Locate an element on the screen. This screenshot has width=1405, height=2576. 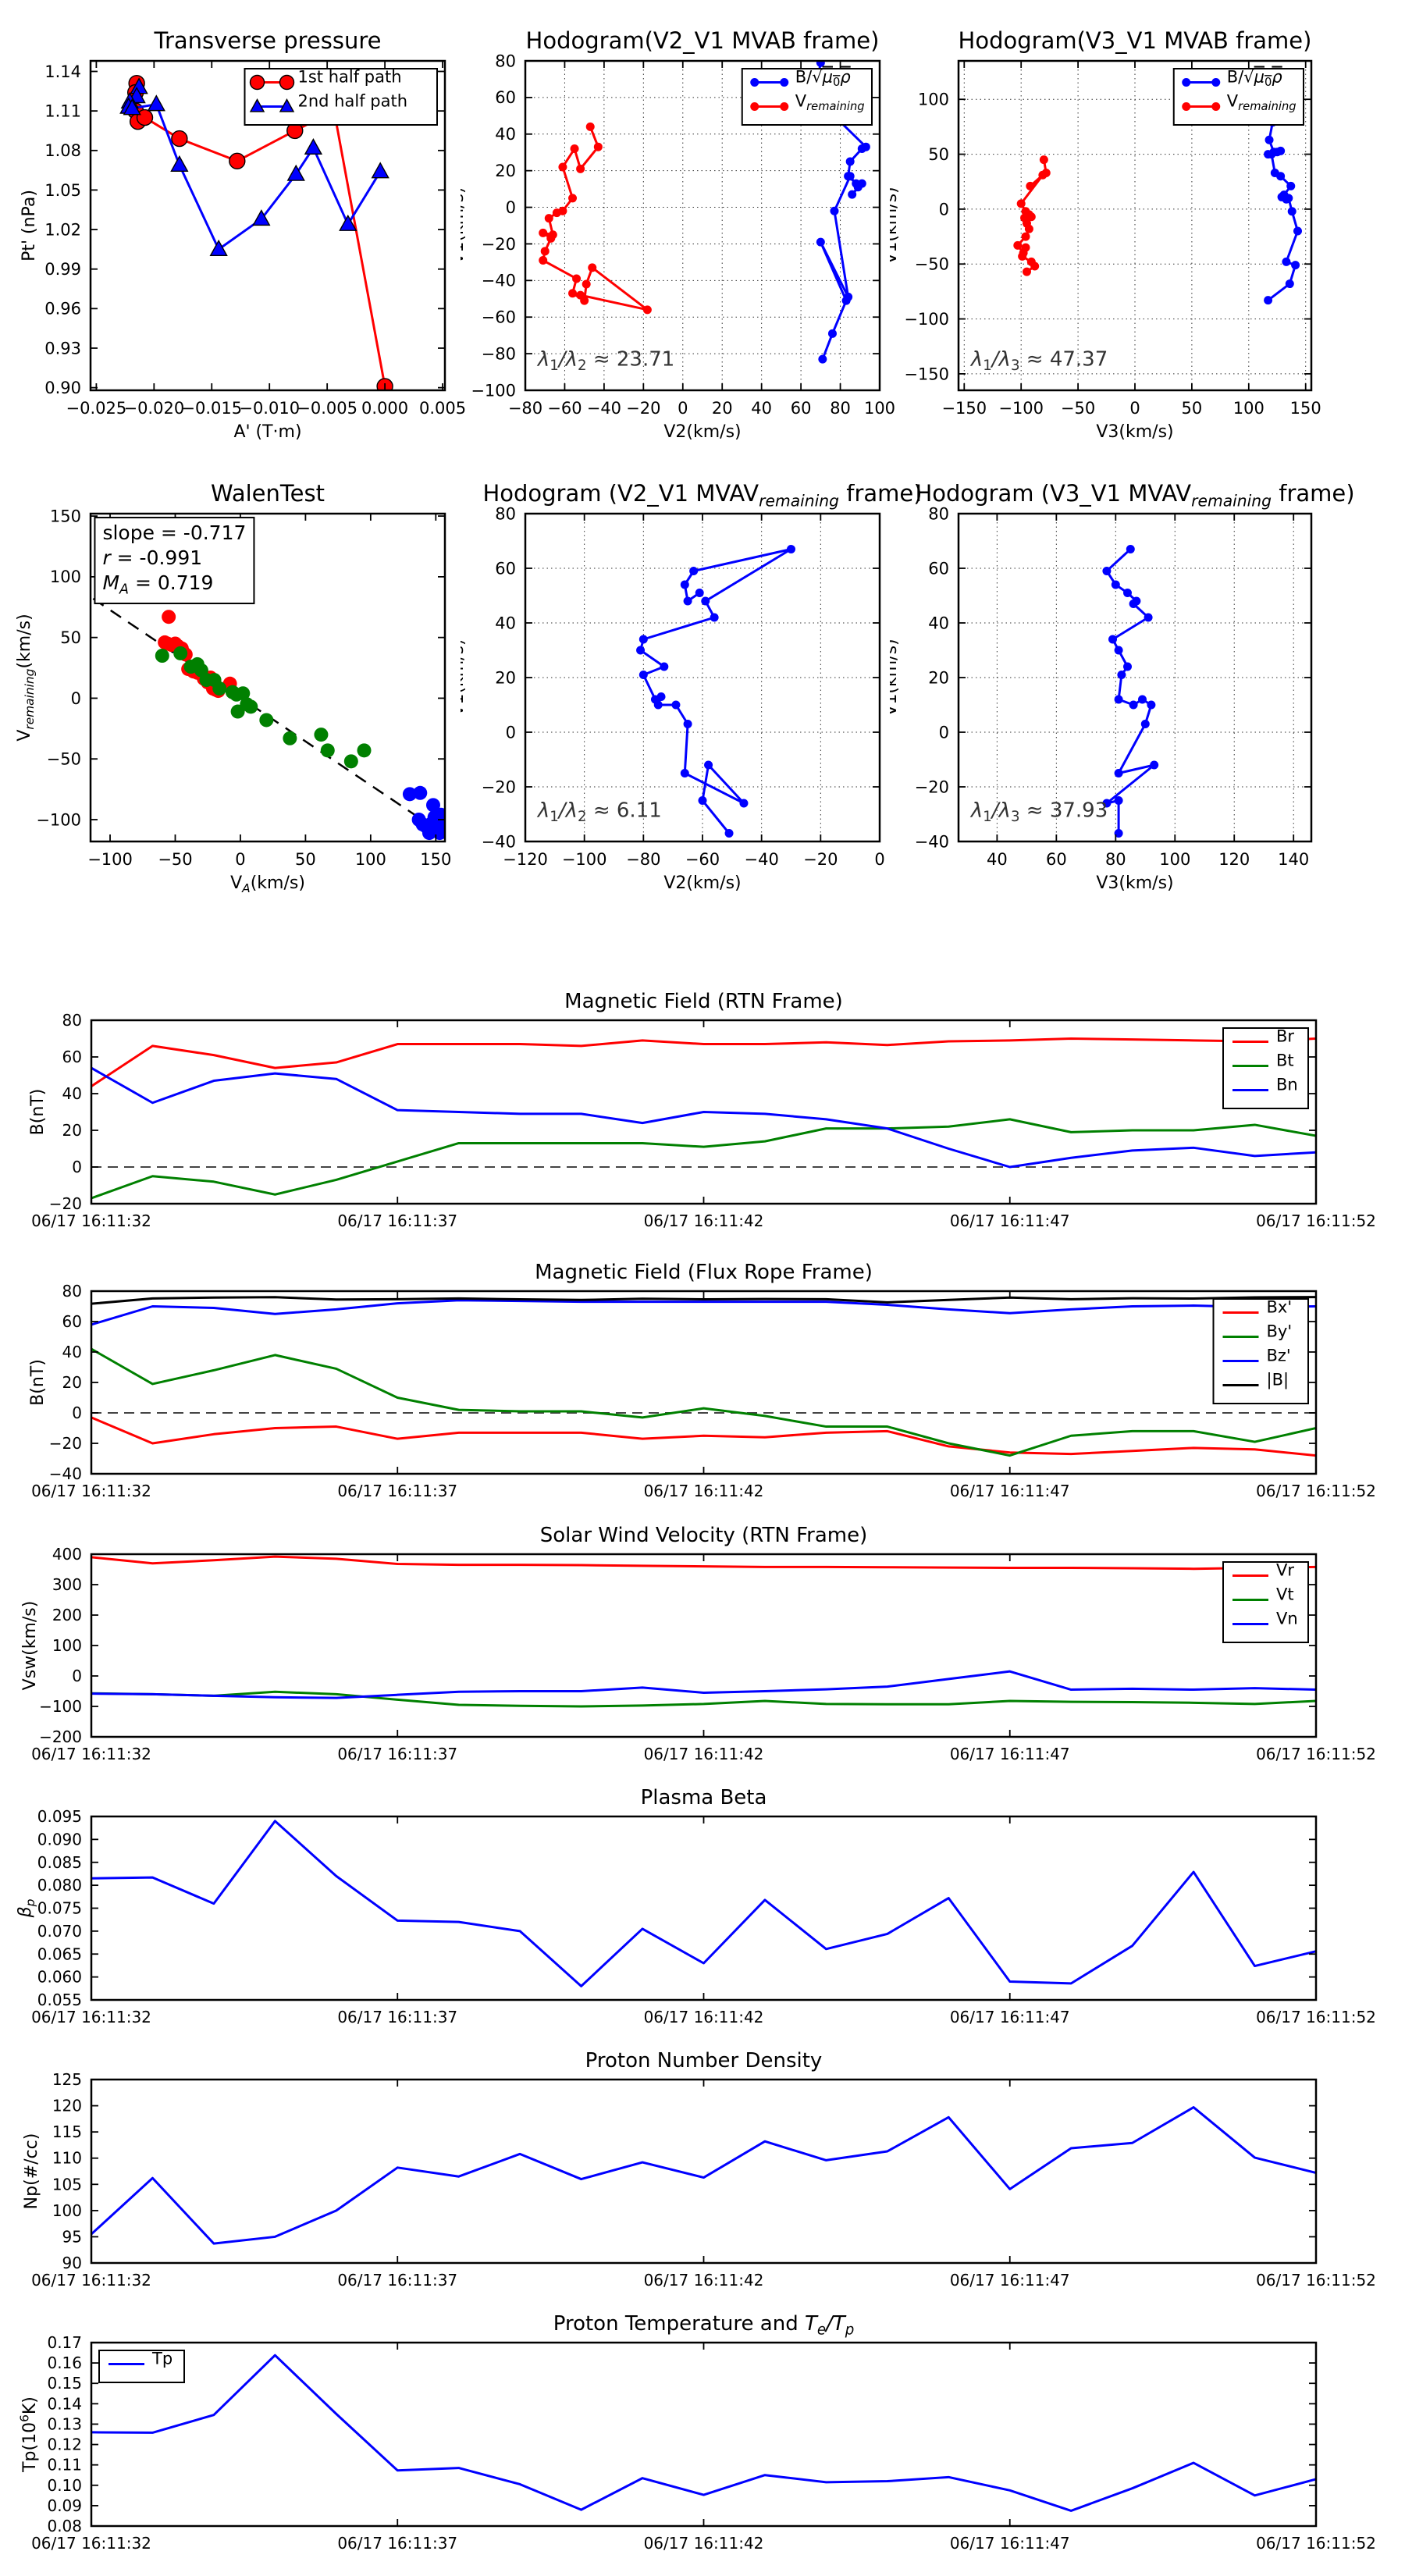
y-axis-label: βp is located at coordinates (26, 1908).